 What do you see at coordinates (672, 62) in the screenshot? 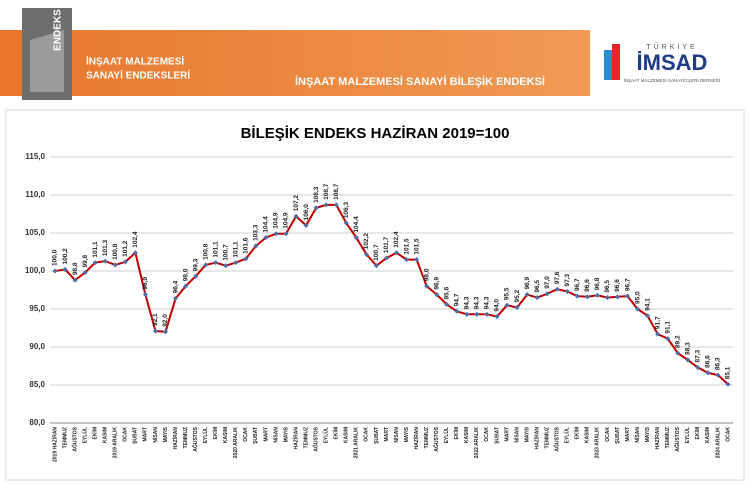
I see `brand: İMSAD` at bounding box center [672, 62].